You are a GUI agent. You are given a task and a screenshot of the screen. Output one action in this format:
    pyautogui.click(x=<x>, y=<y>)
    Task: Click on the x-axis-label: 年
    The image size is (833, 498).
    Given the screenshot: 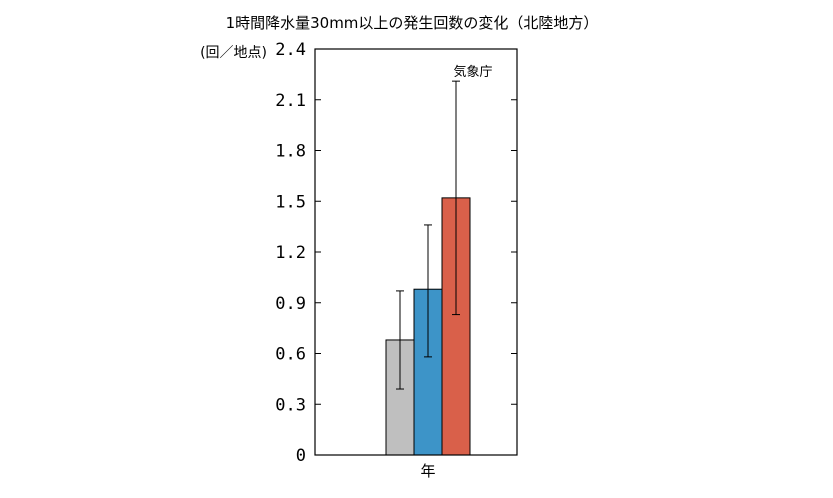 What is the action you would take?
    pyautogui.click(x=427, y=471)
    